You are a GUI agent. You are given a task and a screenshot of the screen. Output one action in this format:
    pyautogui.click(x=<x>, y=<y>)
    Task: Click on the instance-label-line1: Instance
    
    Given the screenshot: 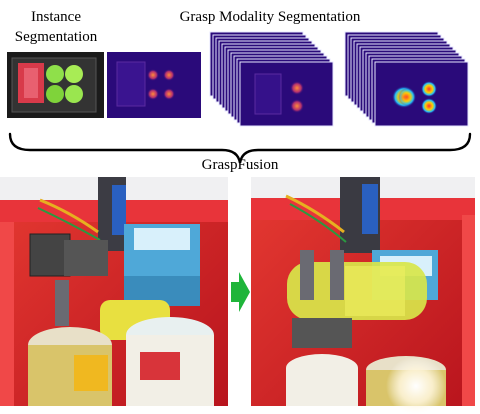 What is the action you would take?
    pyautogui.click(x=56, y=17)
    